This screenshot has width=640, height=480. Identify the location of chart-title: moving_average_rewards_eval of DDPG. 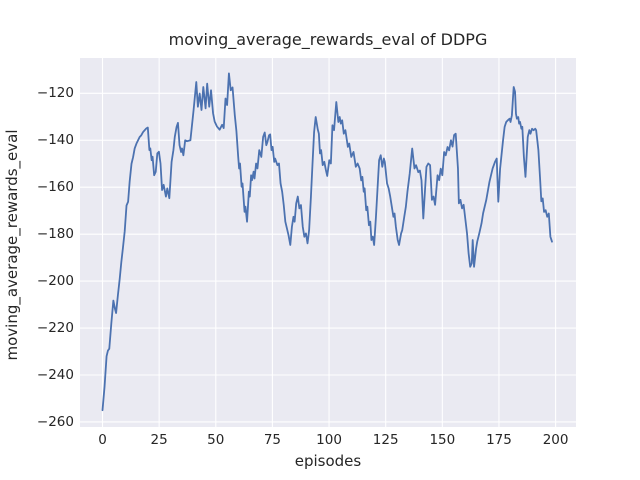
(328, 39).